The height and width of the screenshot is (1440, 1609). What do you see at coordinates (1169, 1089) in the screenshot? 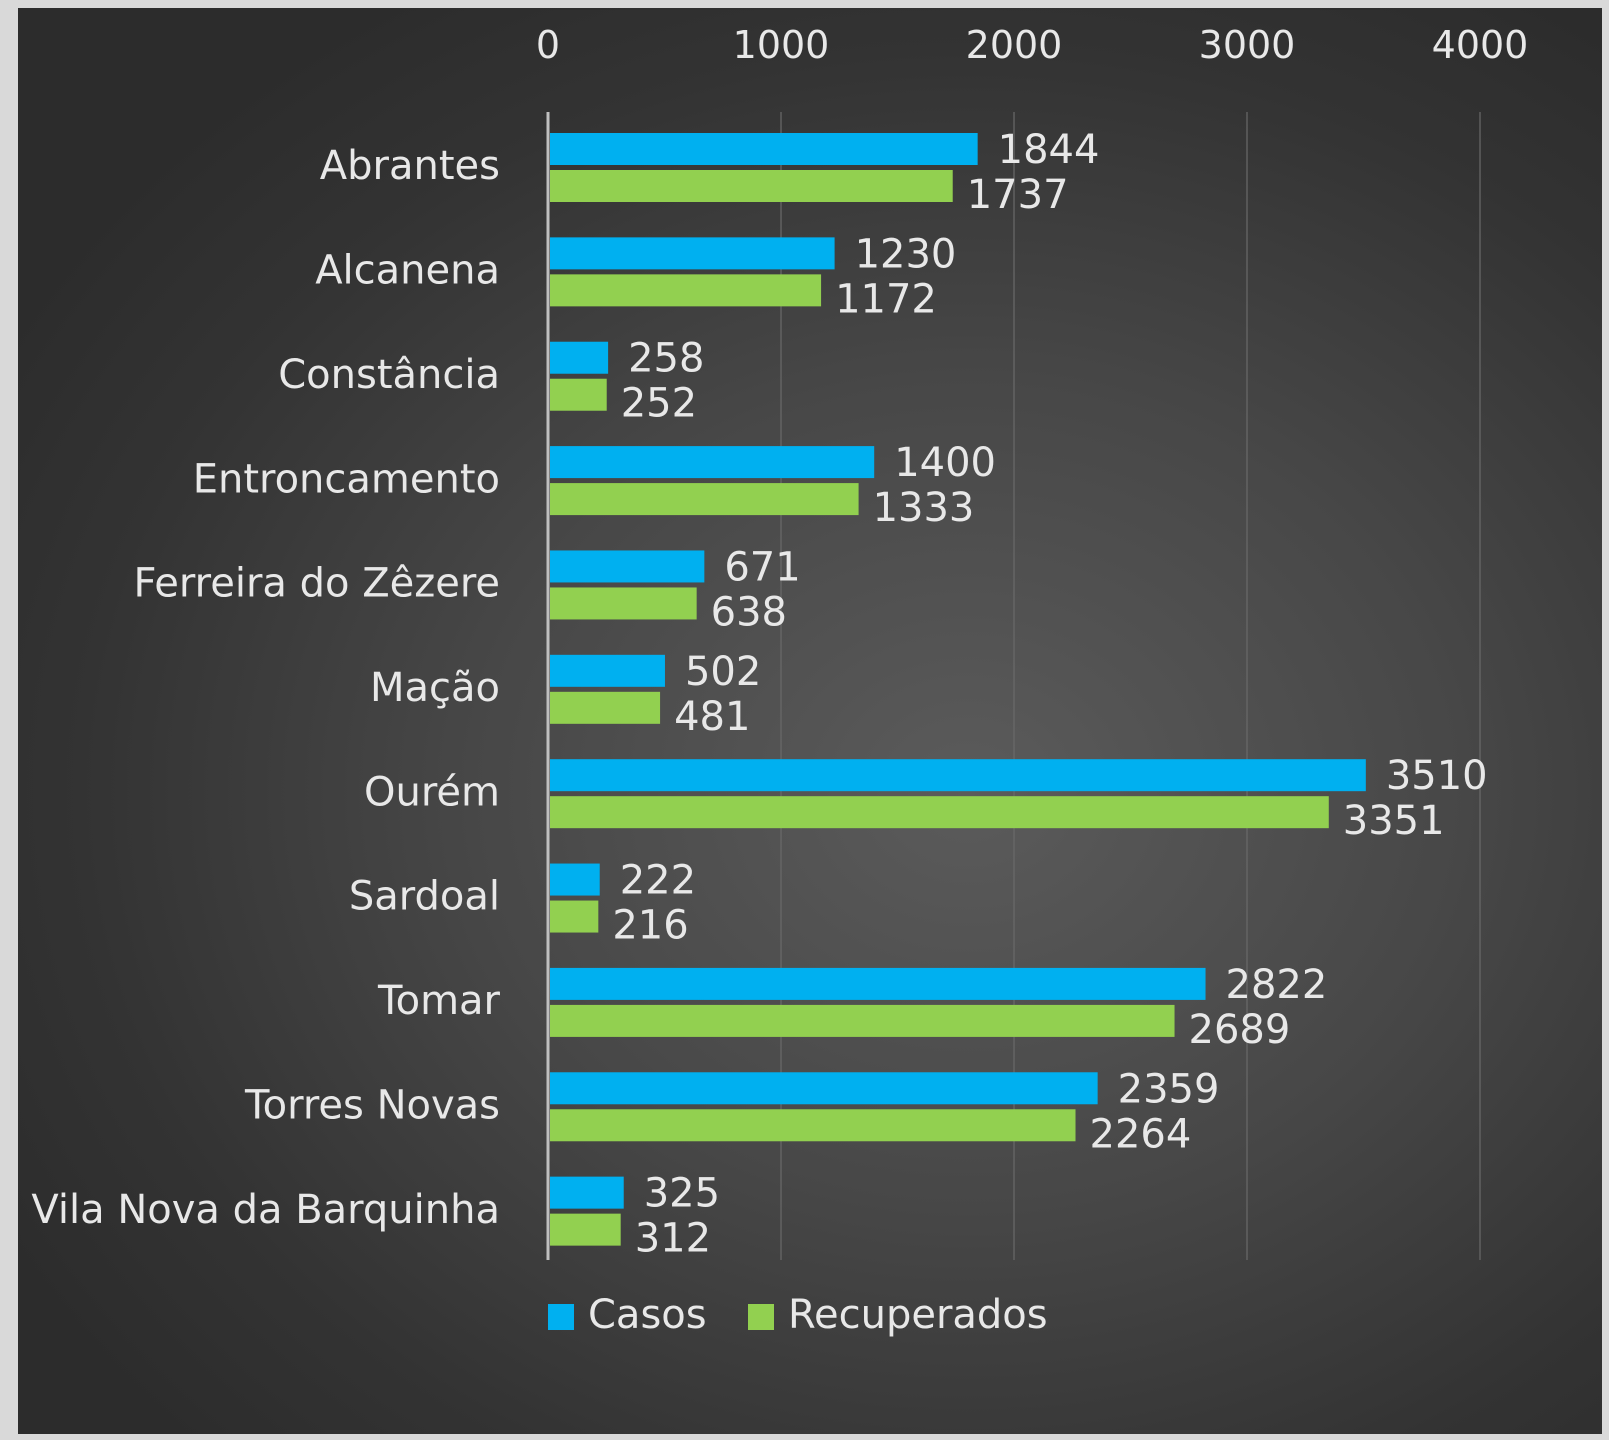
I see `data-label-casos-torres-novas: 2359` at bounding box center [1169, 1089].